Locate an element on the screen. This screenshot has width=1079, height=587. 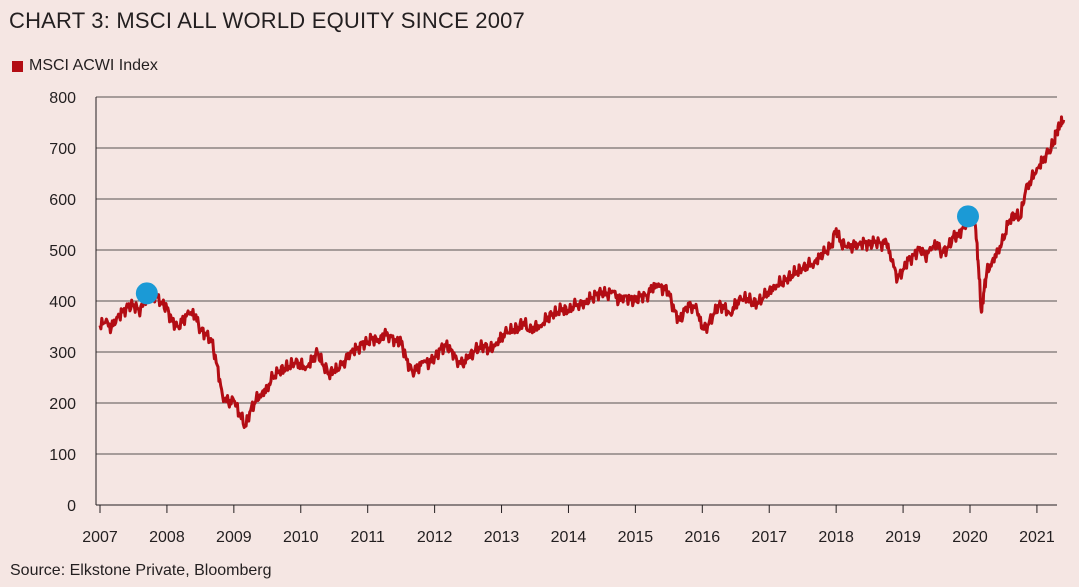
legend: MSCI ACWI Index is located at coordinates (85, 66).